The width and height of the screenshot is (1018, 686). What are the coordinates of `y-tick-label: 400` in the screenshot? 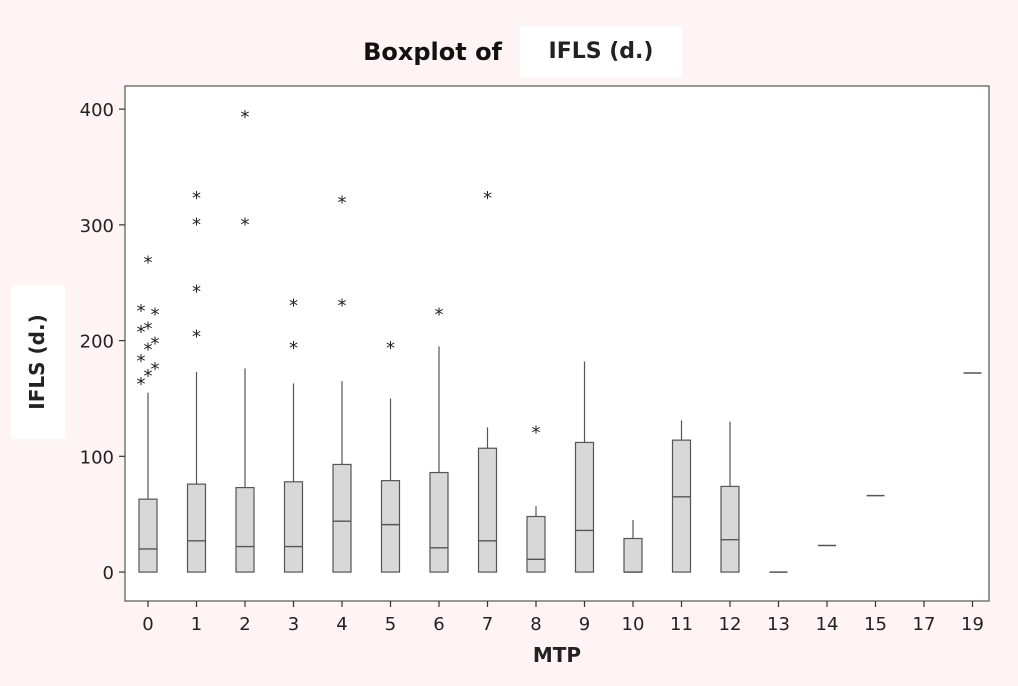 It's located at (97, 110).